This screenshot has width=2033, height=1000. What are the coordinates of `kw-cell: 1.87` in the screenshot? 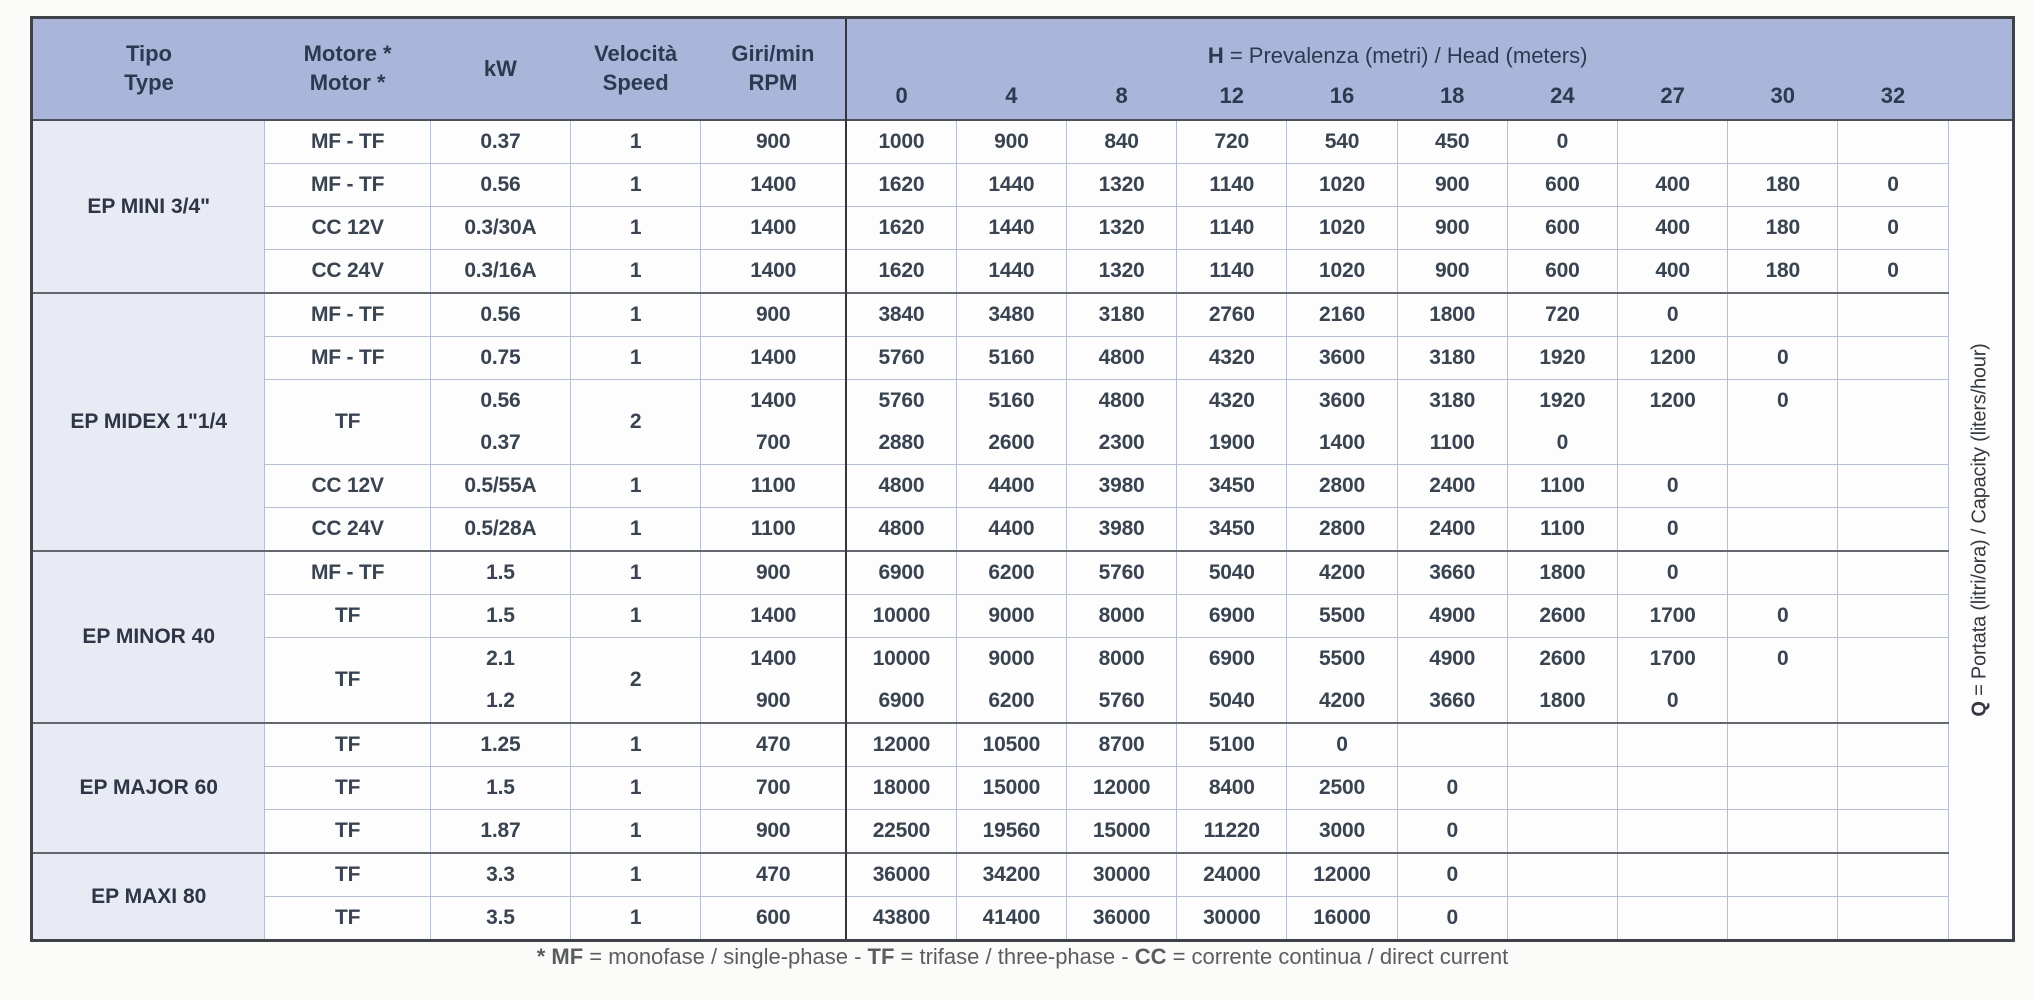 It's located at (500, 831).